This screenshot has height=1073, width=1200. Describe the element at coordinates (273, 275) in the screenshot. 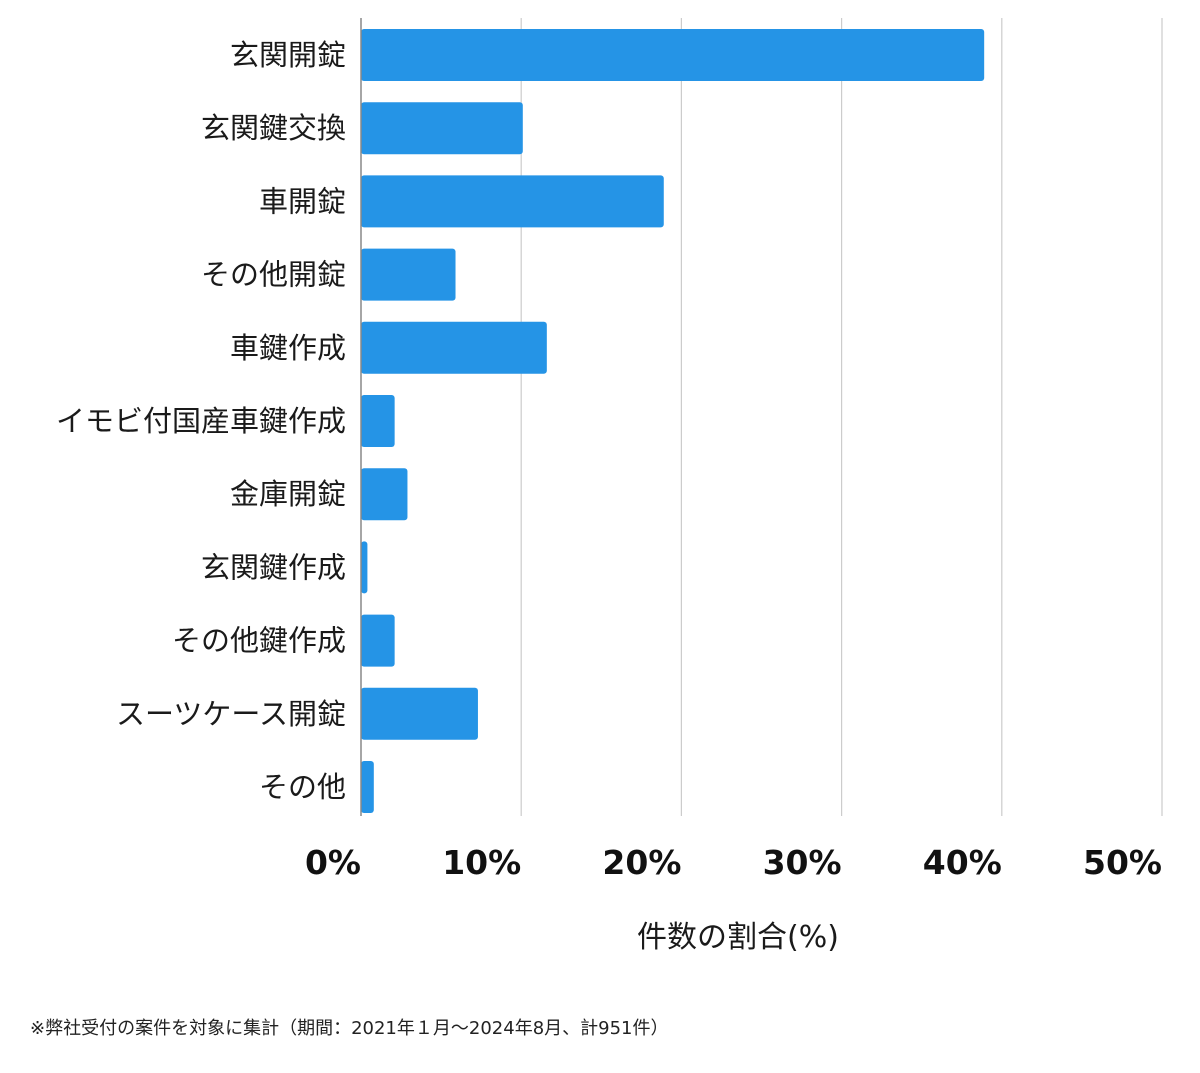

I see `category-label-4: その他開錠` at that location.